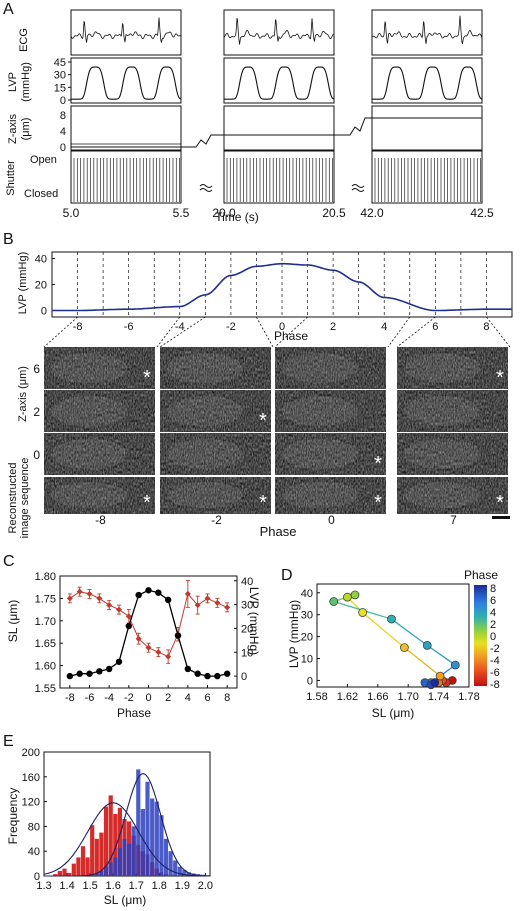 The image size is (520, 911). Describe the element at coordinates (36, 412) in the screenshot. I see `panel-b-ztick-label: 2` at that location.